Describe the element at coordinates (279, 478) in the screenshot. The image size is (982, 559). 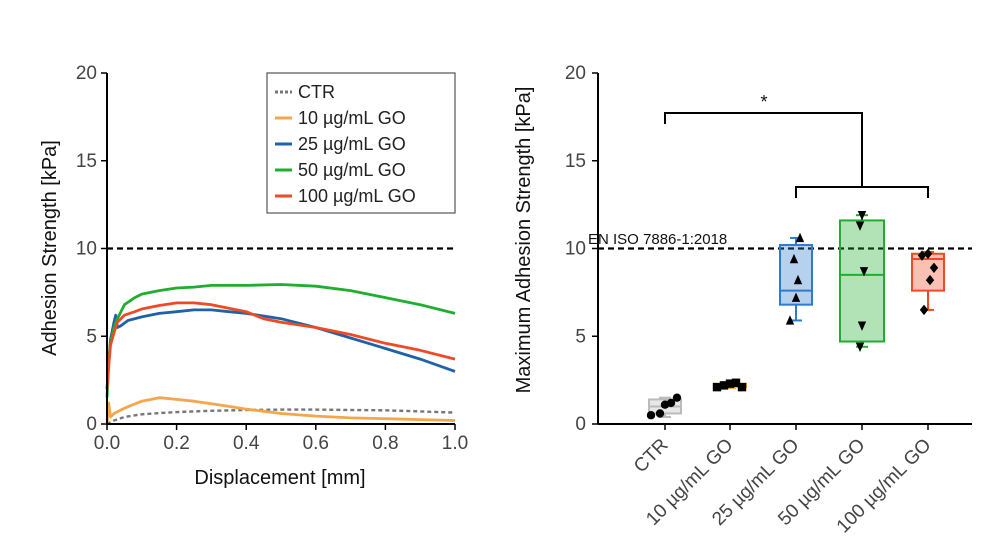
I see `left-x-axis-label: Displacement [mm]` at that location.